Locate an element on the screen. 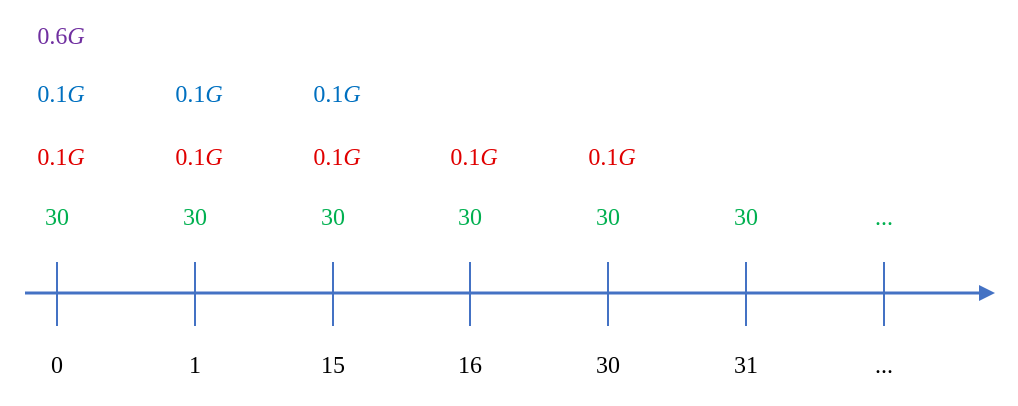 The width and height of the screenshot is (1018, 406). tick-label: 31 is located at coordinates (746, 366).